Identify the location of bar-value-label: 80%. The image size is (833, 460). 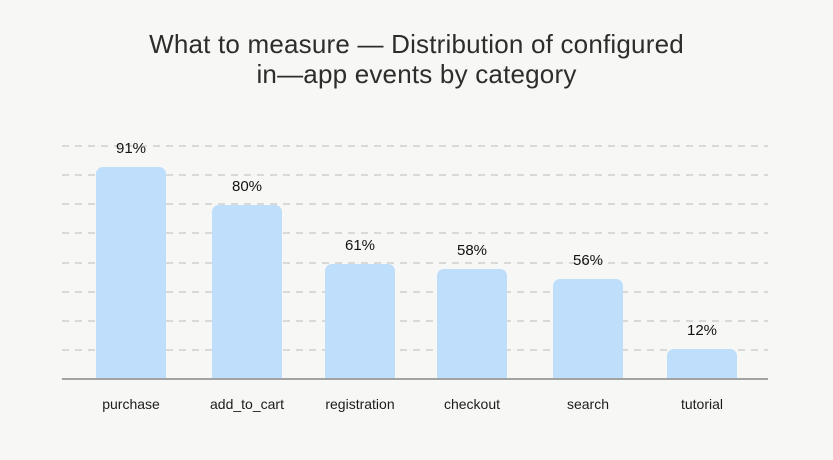
(247, 186).